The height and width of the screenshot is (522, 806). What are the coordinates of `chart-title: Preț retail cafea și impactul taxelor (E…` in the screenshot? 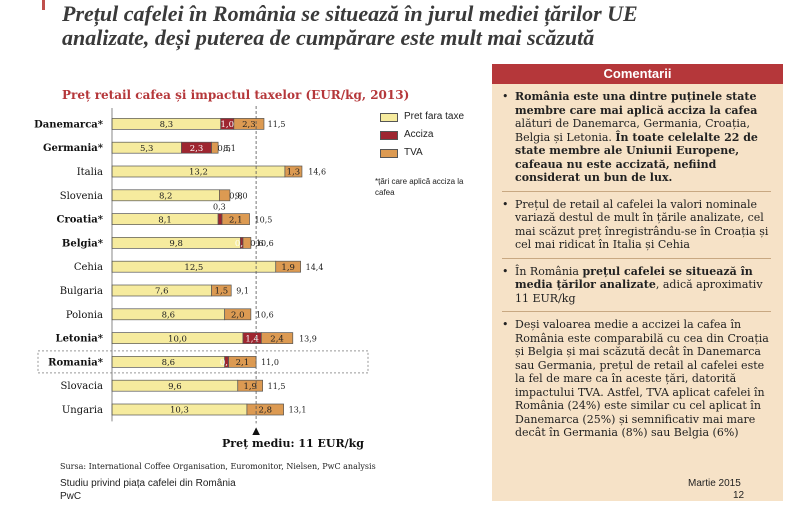 It's located at (236, 95).